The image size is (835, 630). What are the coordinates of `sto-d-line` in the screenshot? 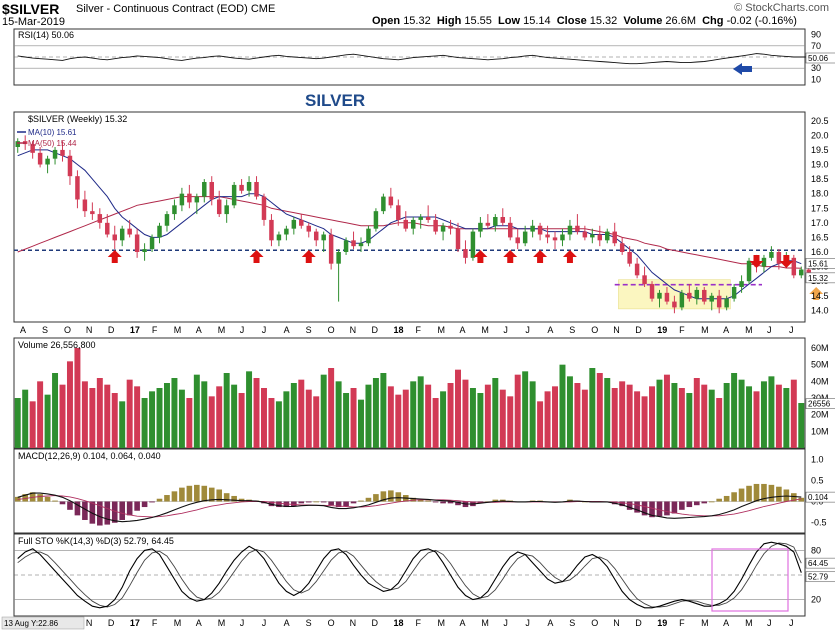 It's located at (409, 575).